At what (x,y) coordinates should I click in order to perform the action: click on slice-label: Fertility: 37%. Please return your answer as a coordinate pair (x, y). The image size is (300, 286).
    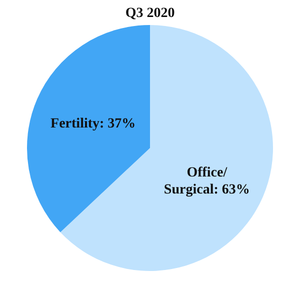
    Looking at the image, I should click on (93, 124).